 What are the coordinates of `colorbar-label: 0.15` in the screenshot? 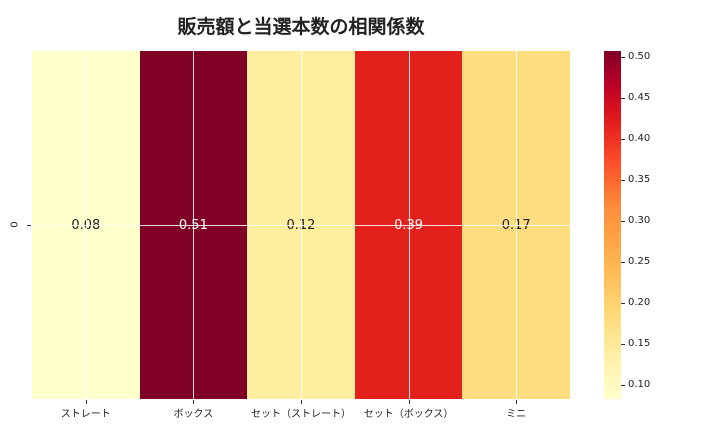 It's located at (639, 343).